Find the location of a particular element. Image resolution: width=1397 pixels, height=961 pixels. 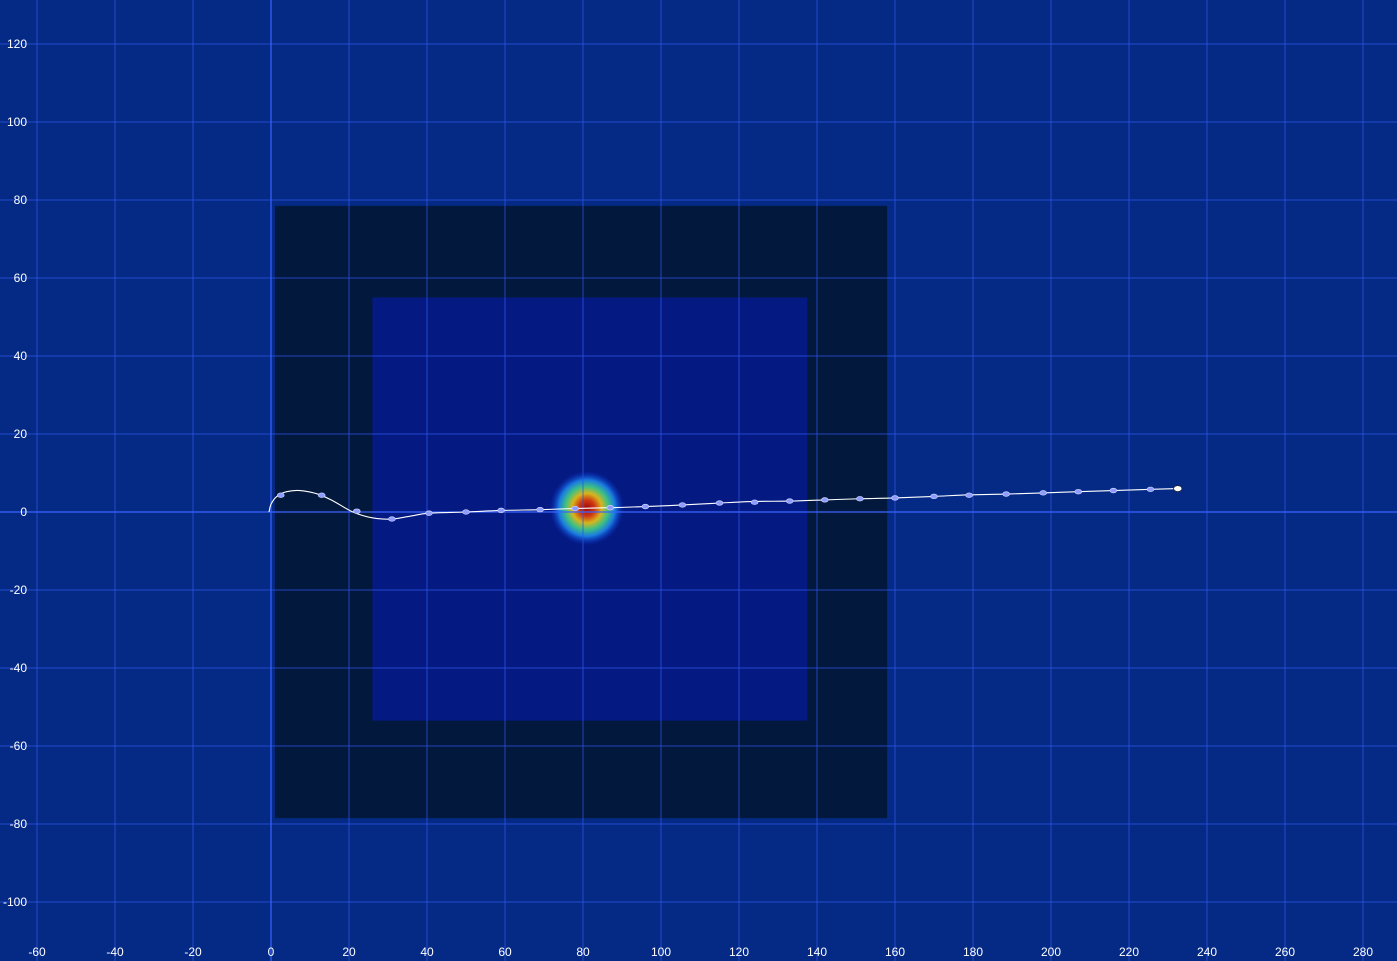

y-tick-label: 20 is located at coordinates (21, 434).